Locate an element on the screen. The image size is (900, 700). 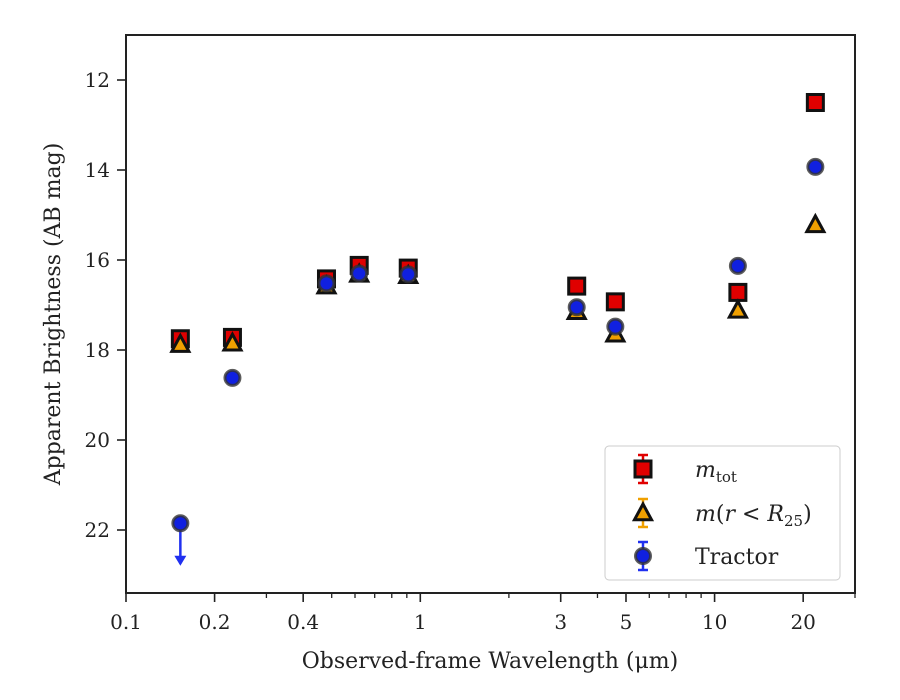
legend-marker-triangle is located at coordinates (643, 511).